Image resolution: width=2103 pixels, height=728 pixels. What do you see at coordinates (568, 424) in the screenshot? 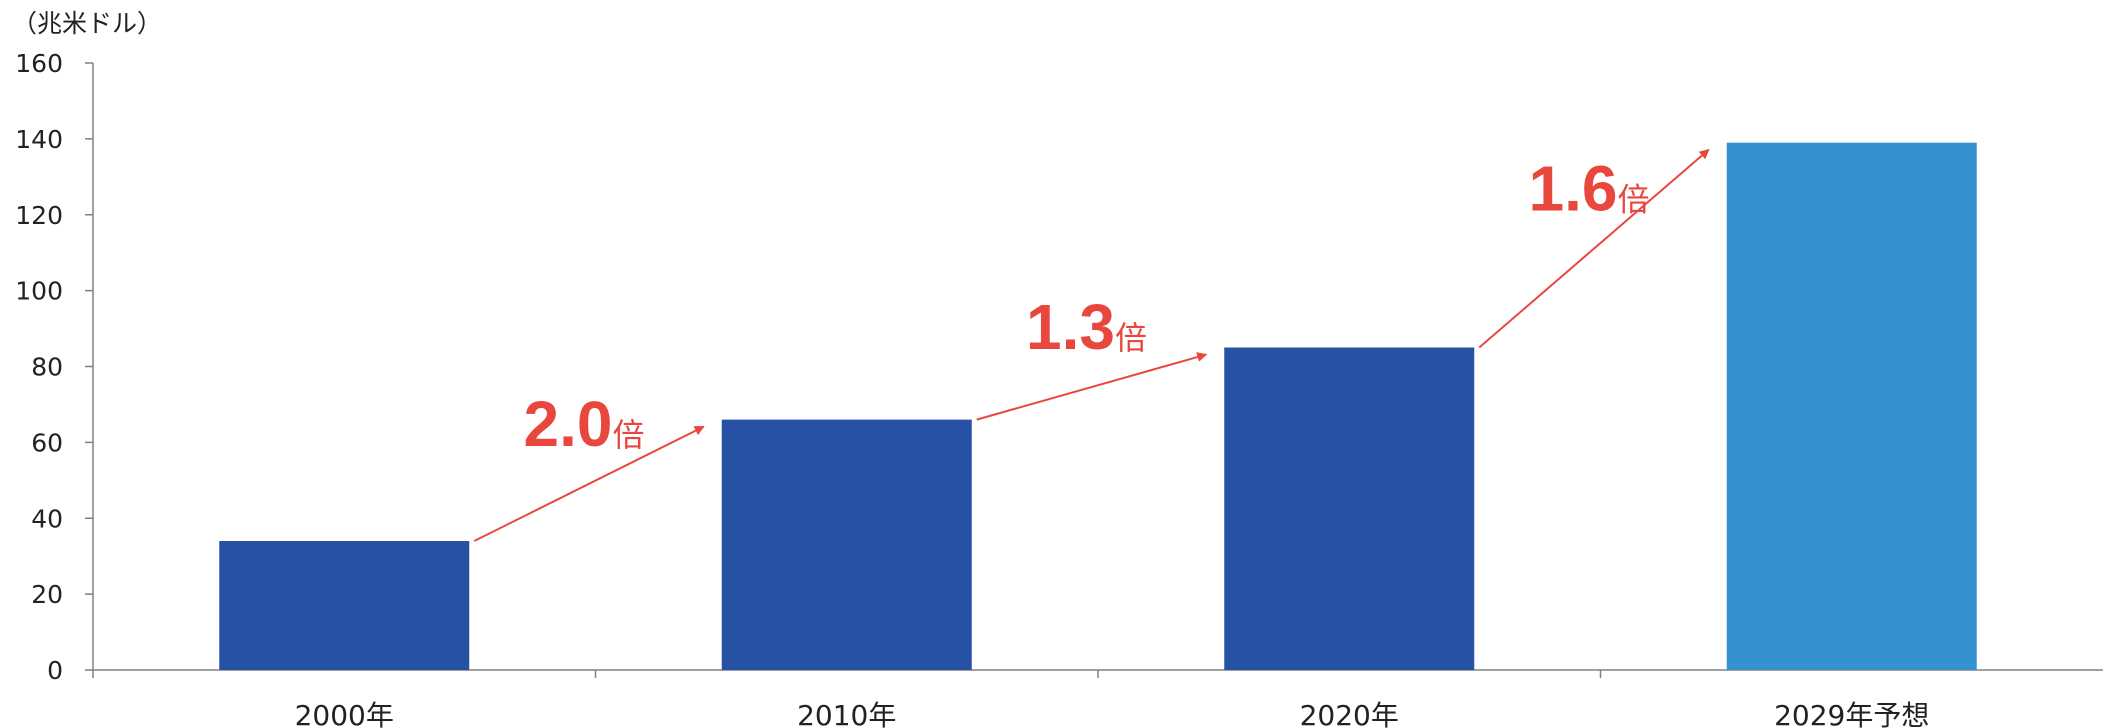
I see `growth-ratio-value: 2.0` at bounding box center [568, 424].